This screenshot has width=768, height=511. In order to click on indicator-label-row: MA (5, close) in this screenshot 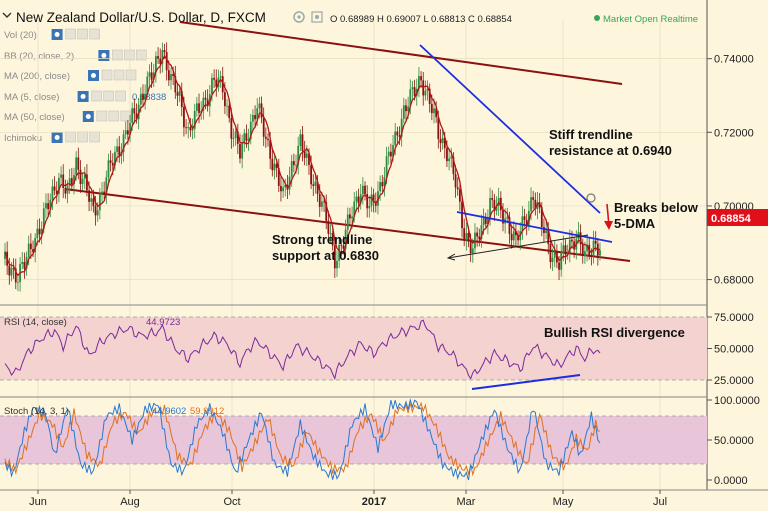, I will do `click(65, 96)`.